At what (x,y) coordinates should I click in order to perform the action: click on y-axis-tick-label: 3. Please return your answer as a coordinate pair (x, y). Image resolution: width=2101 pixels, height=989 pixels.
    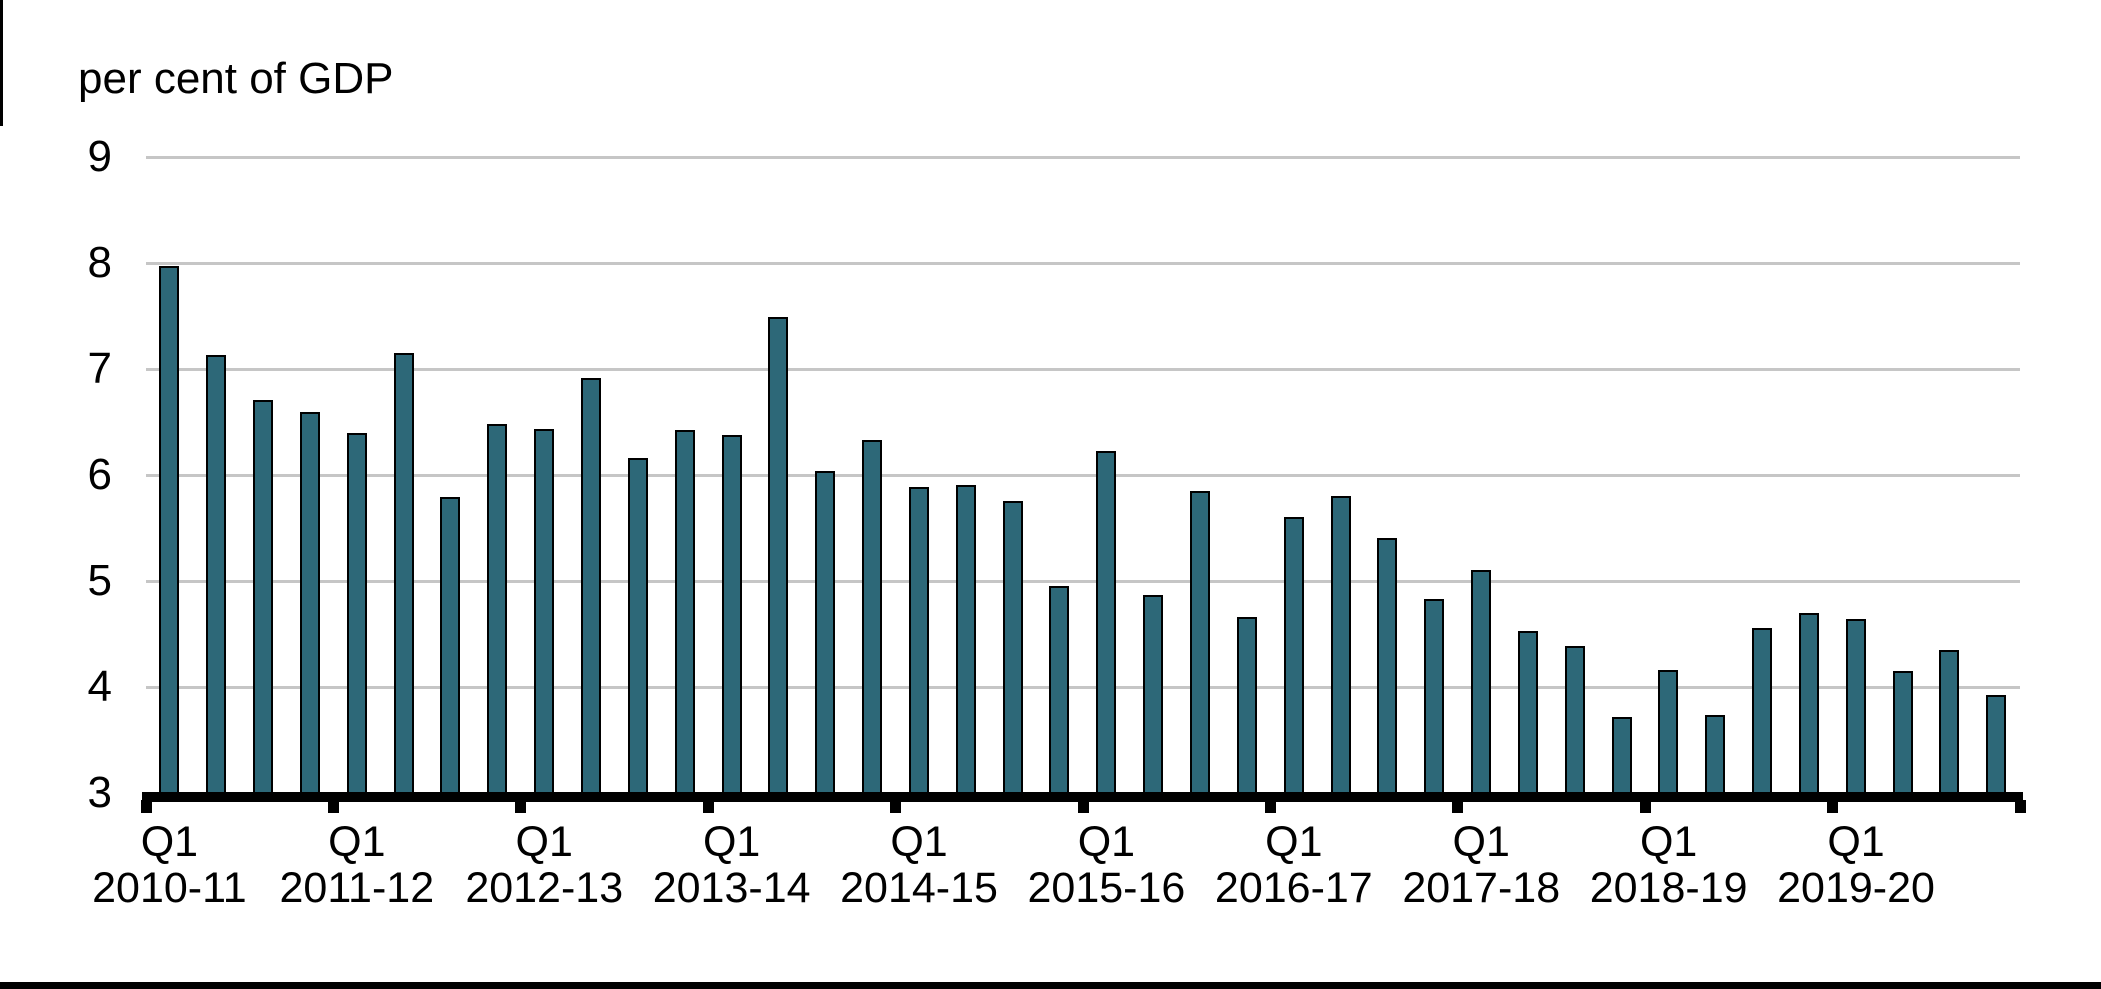
    Looking at the image, I should click on (99, 792).